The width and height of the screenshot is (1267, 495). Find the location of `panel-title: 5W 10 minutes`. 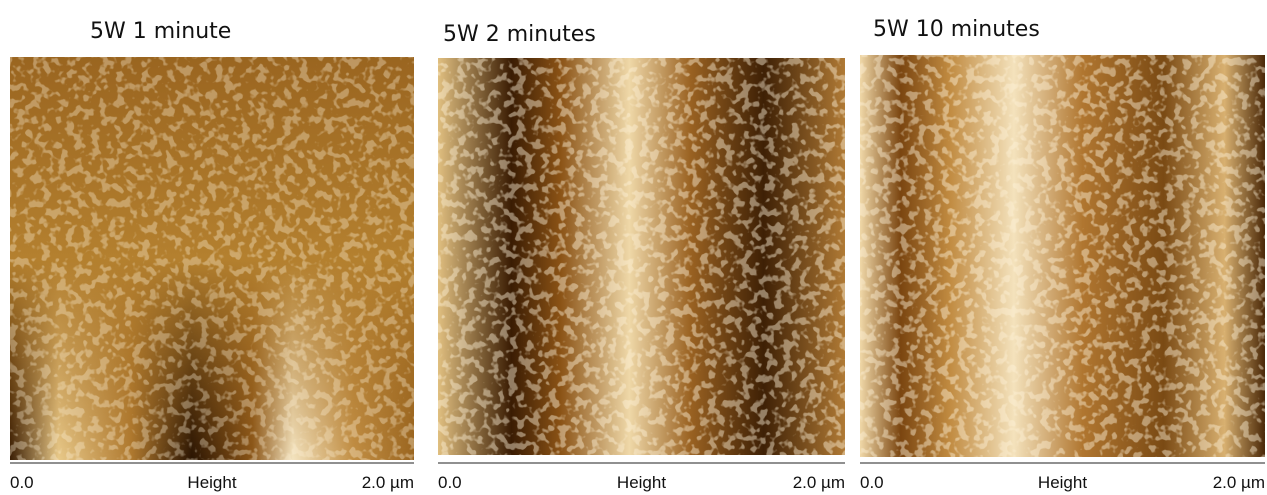

panel-title: 5W 10 minutes is located at coordinates (956, 29).